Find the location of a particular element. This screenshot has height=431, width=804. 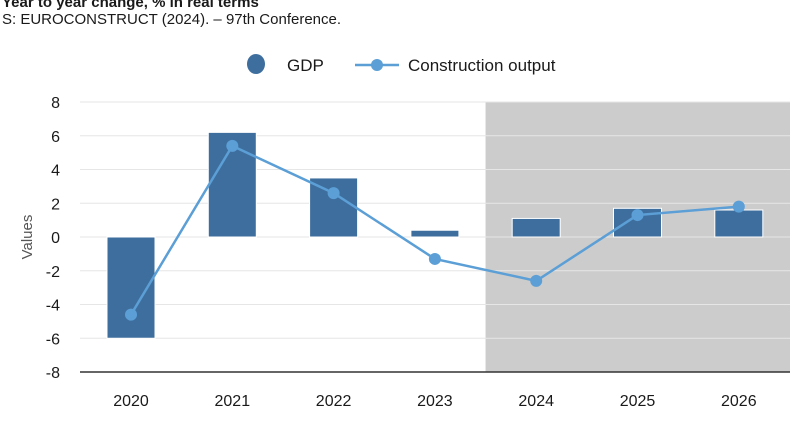

legend-gdp-icon is located at coordinates (256, 64).